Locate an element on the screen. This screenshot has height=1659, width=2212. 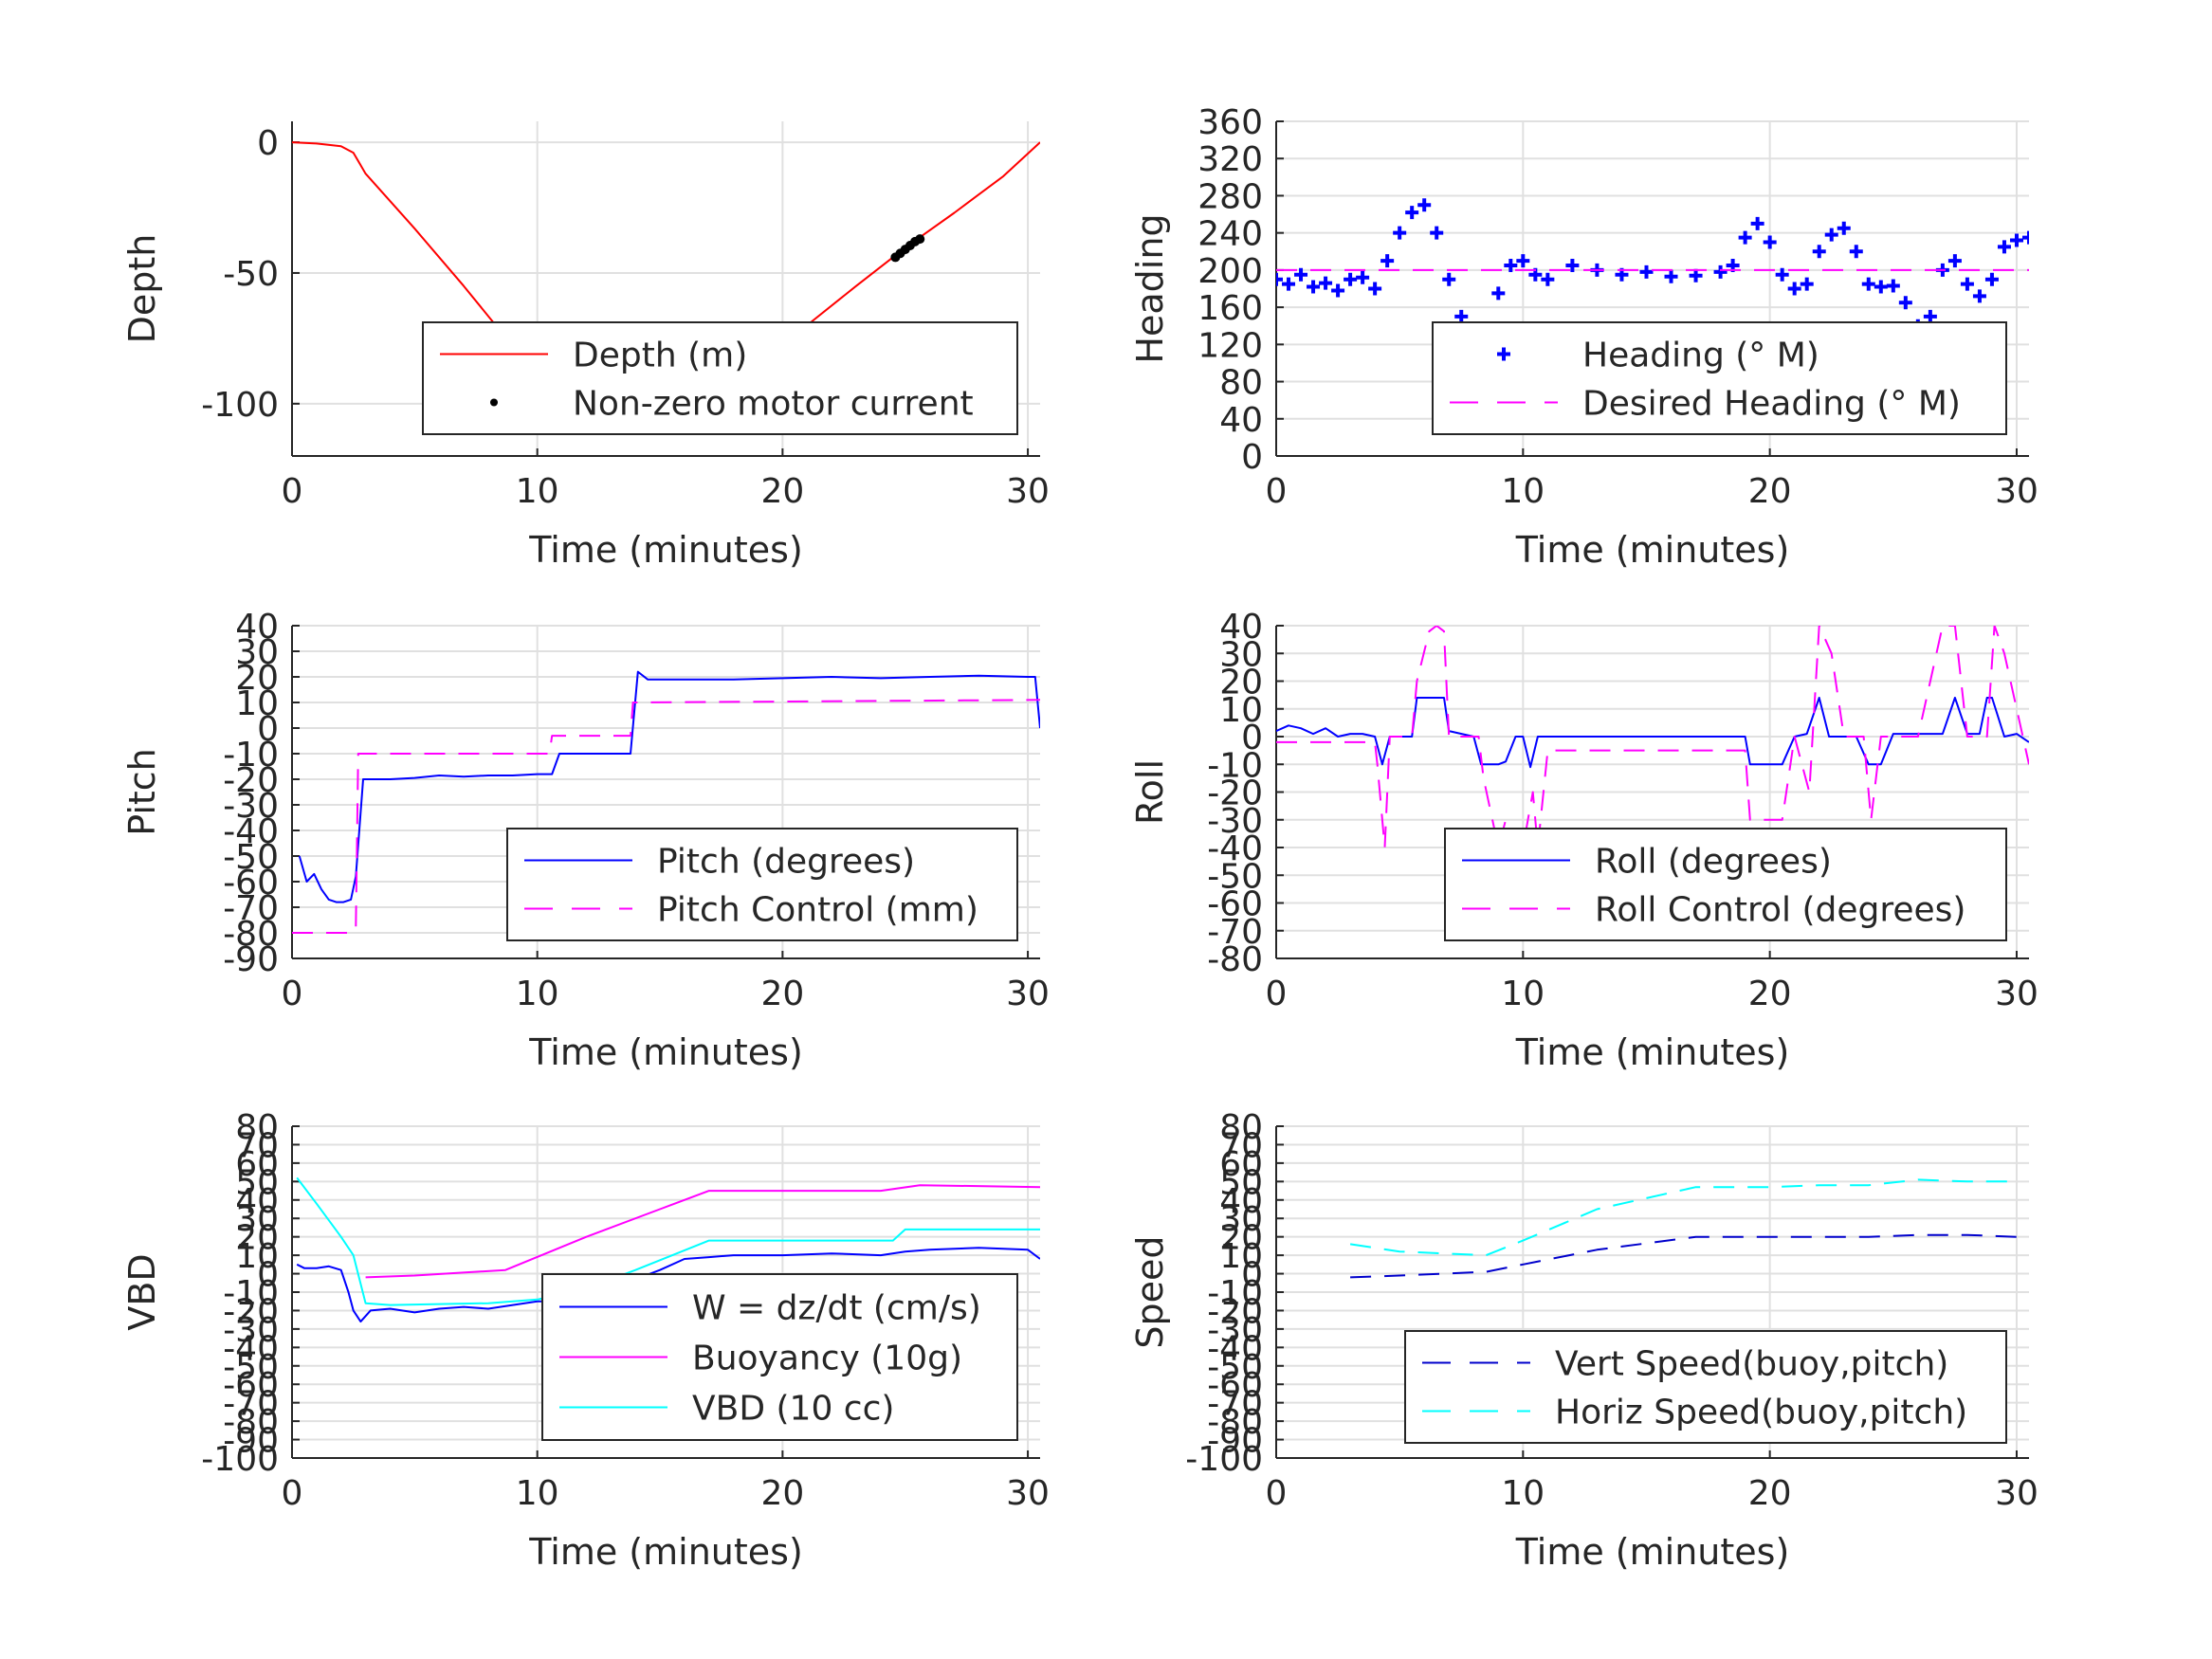
legend-label: Buoyancy (10g) is located at coordinates (827, 1359).